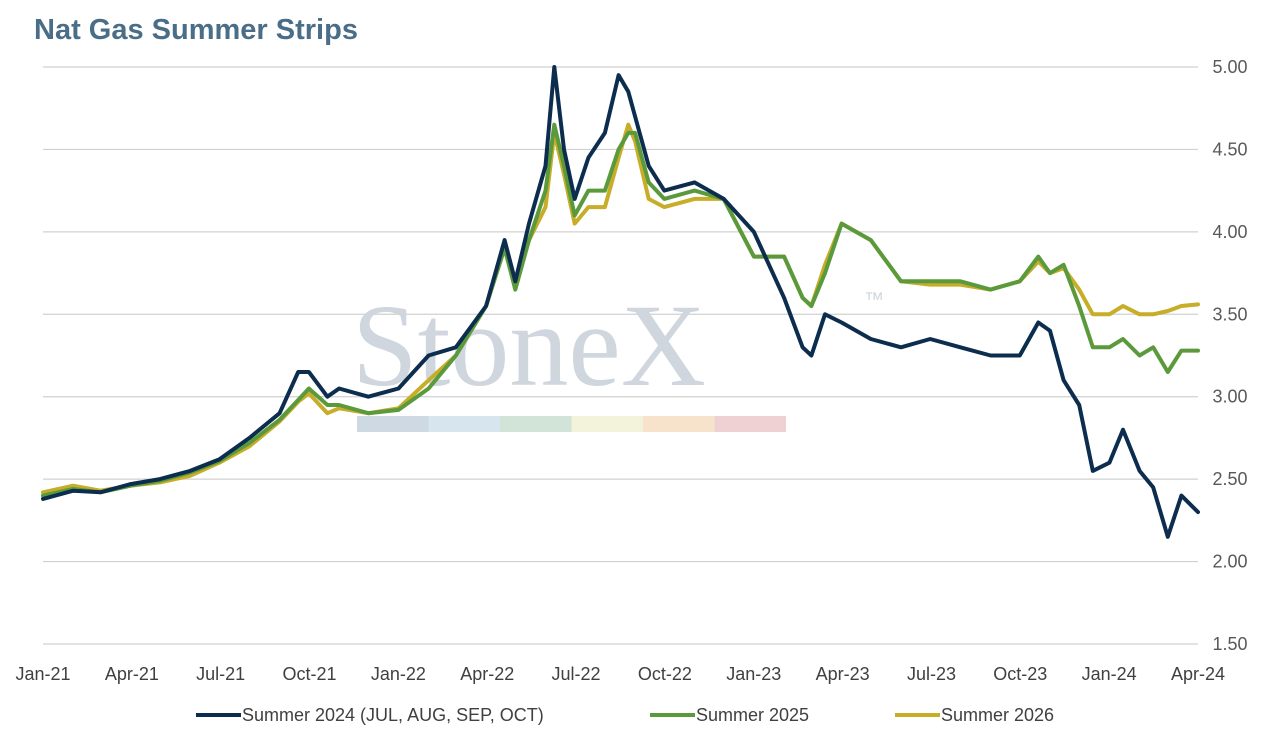  Describe the element at coordinates (1229, 67) in the screenshot. I see `y-tick-label: 5.00` at that location.